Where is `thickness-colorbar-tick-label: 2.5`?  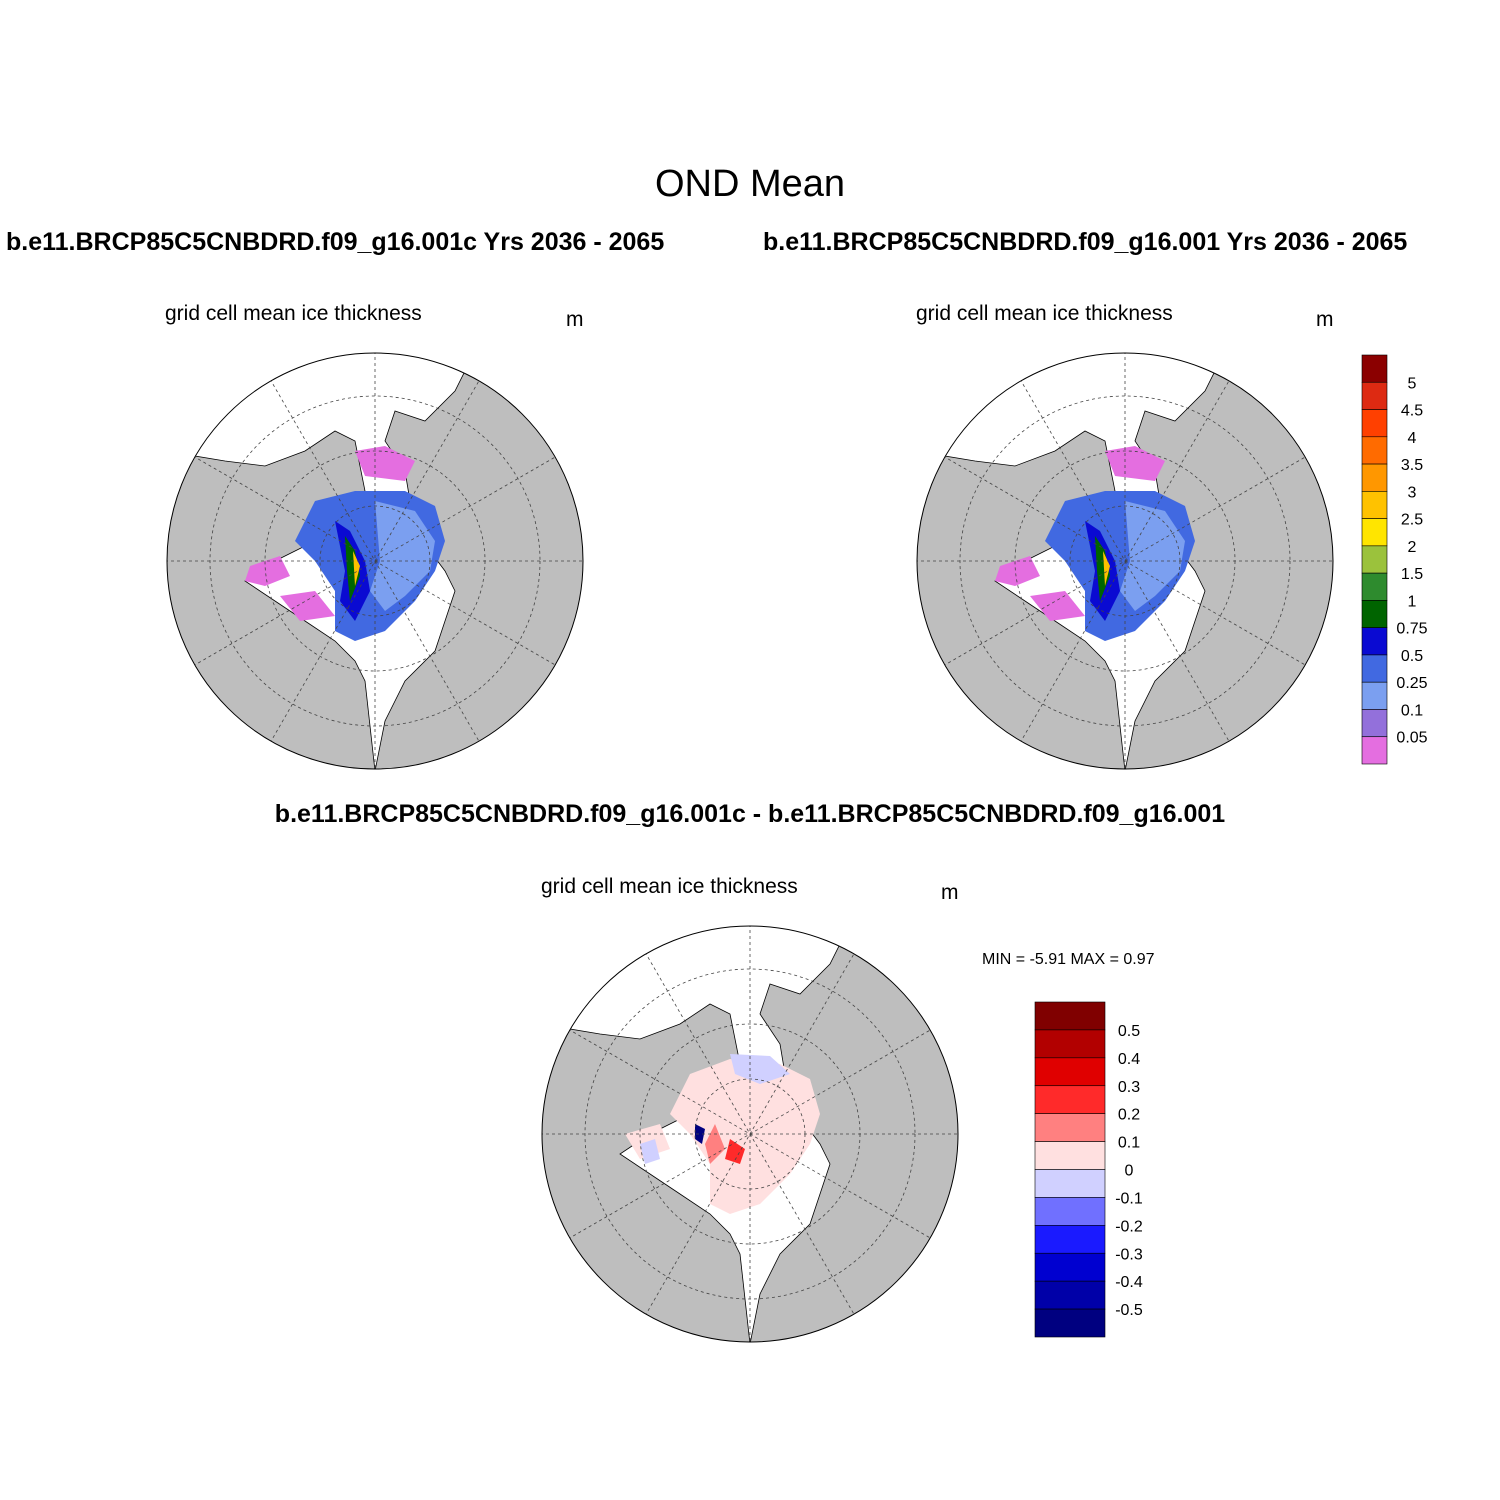 thickness-colorbar-tick-label: 2.5 is located at coordinates (1412, 520).